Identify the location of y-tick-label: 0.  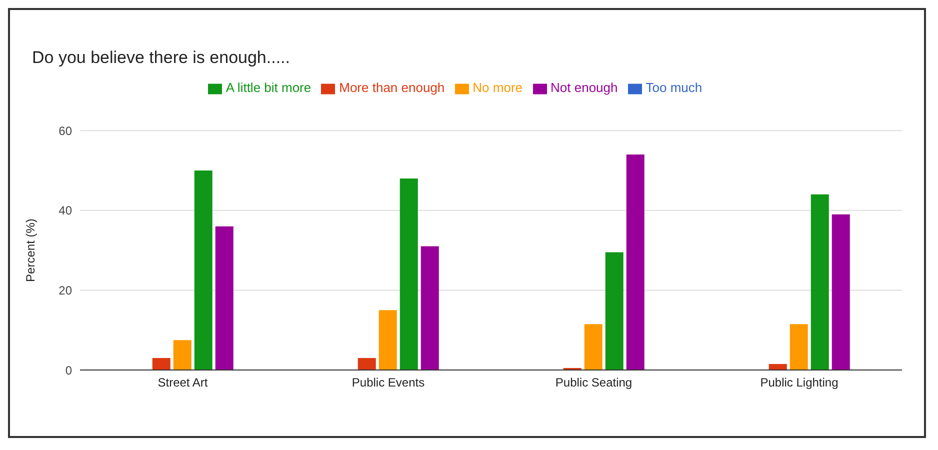
(68, 370).